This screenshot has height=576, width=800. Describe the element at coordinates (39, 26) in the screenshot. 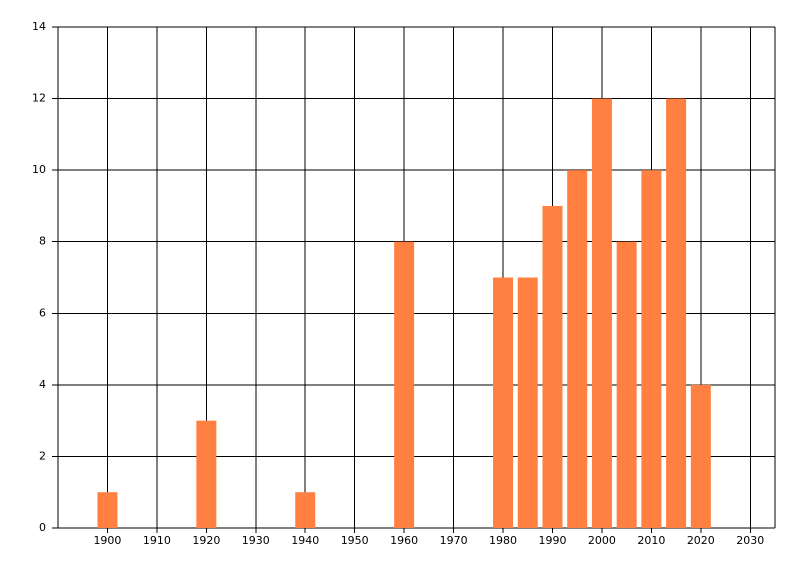

I see `y-tick-label: 14` at that location.